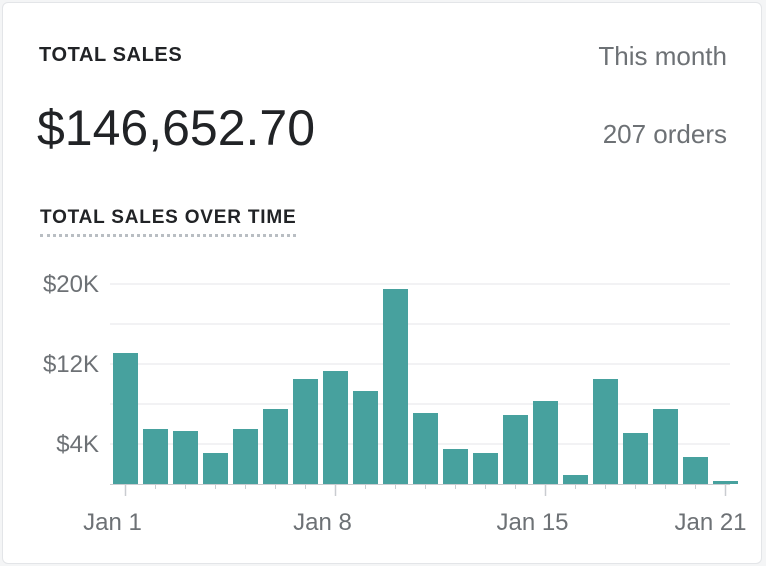 The width and height of the screenshot is (766, 566). Describe the element at coordinates (662, 56) in the screenshot. I see `period-selector: This month` at that location.